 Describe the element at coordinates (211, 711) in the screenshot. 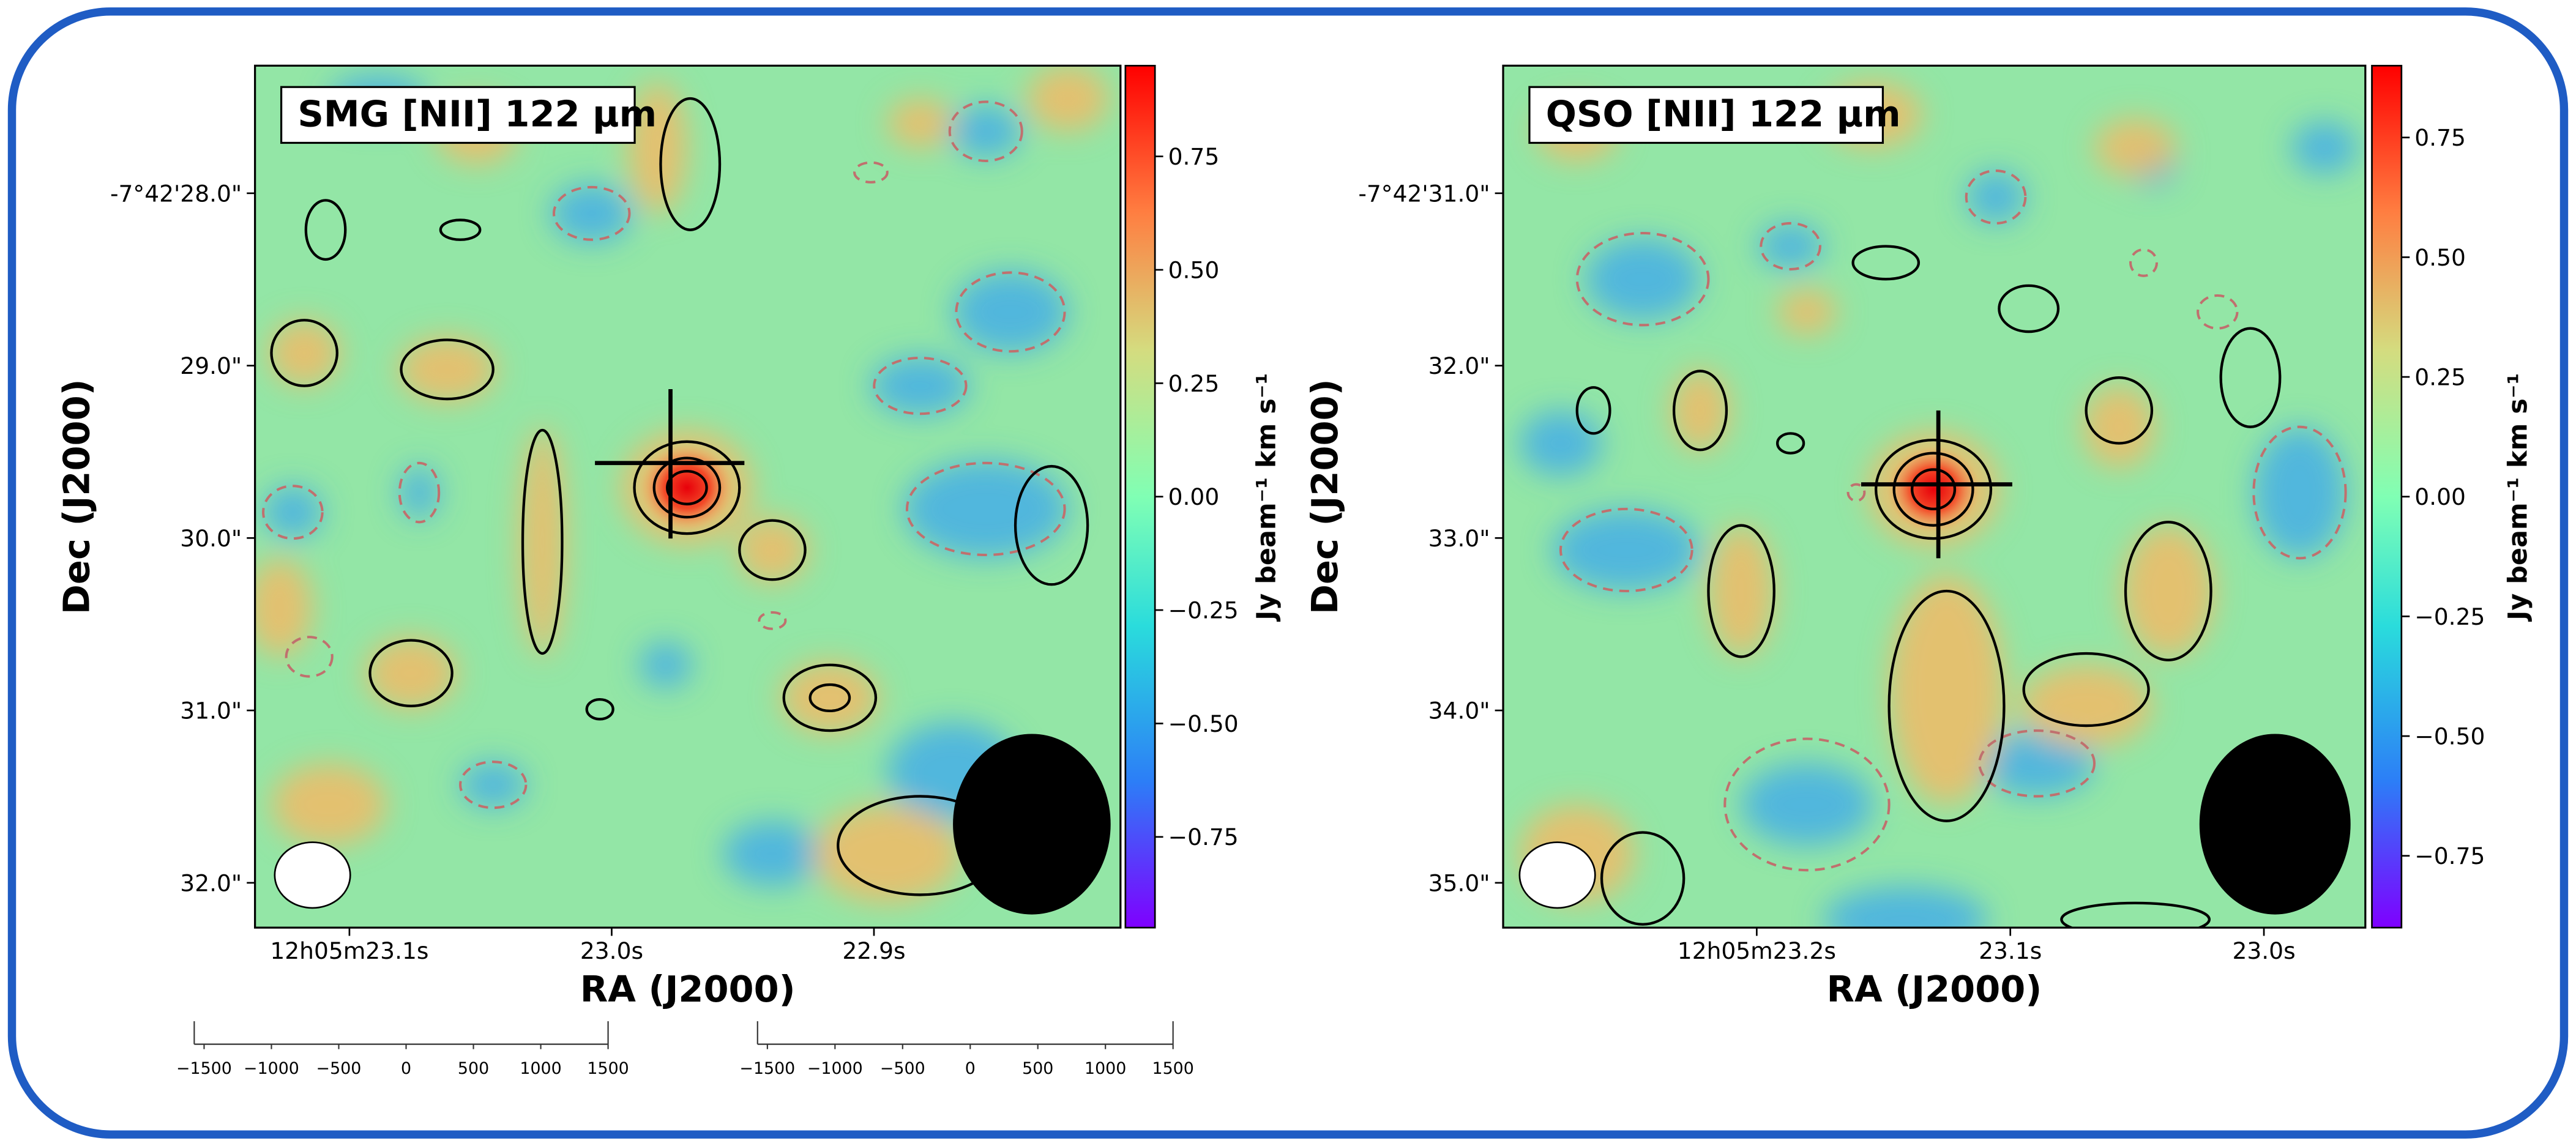

I see `y-tick-label: 31.0"` at that location.